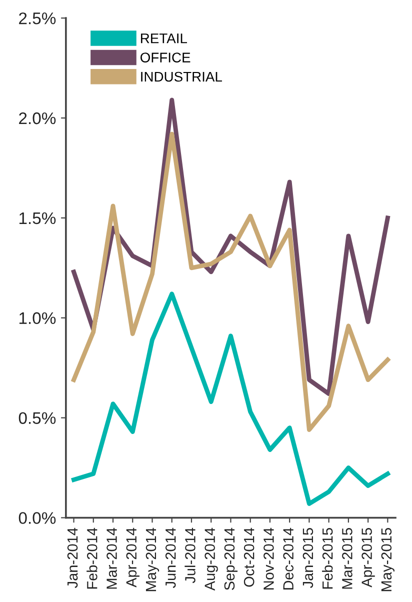 The height and width of the screenshot is (602, 412). Describe the element at coordinates (249, 557) in the screenshot. I see `x-tick-label: Oct-2014` at that location.